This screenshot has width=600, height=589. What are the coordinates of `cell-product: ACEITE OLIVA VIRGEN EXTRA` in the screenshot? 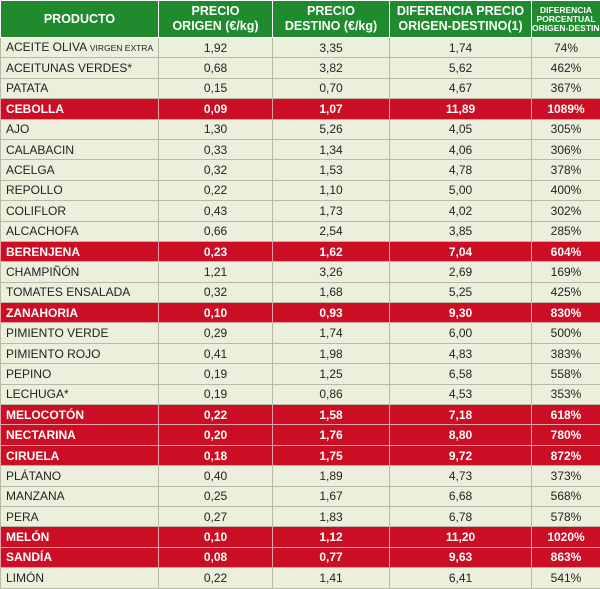 It's located at (80, 48).